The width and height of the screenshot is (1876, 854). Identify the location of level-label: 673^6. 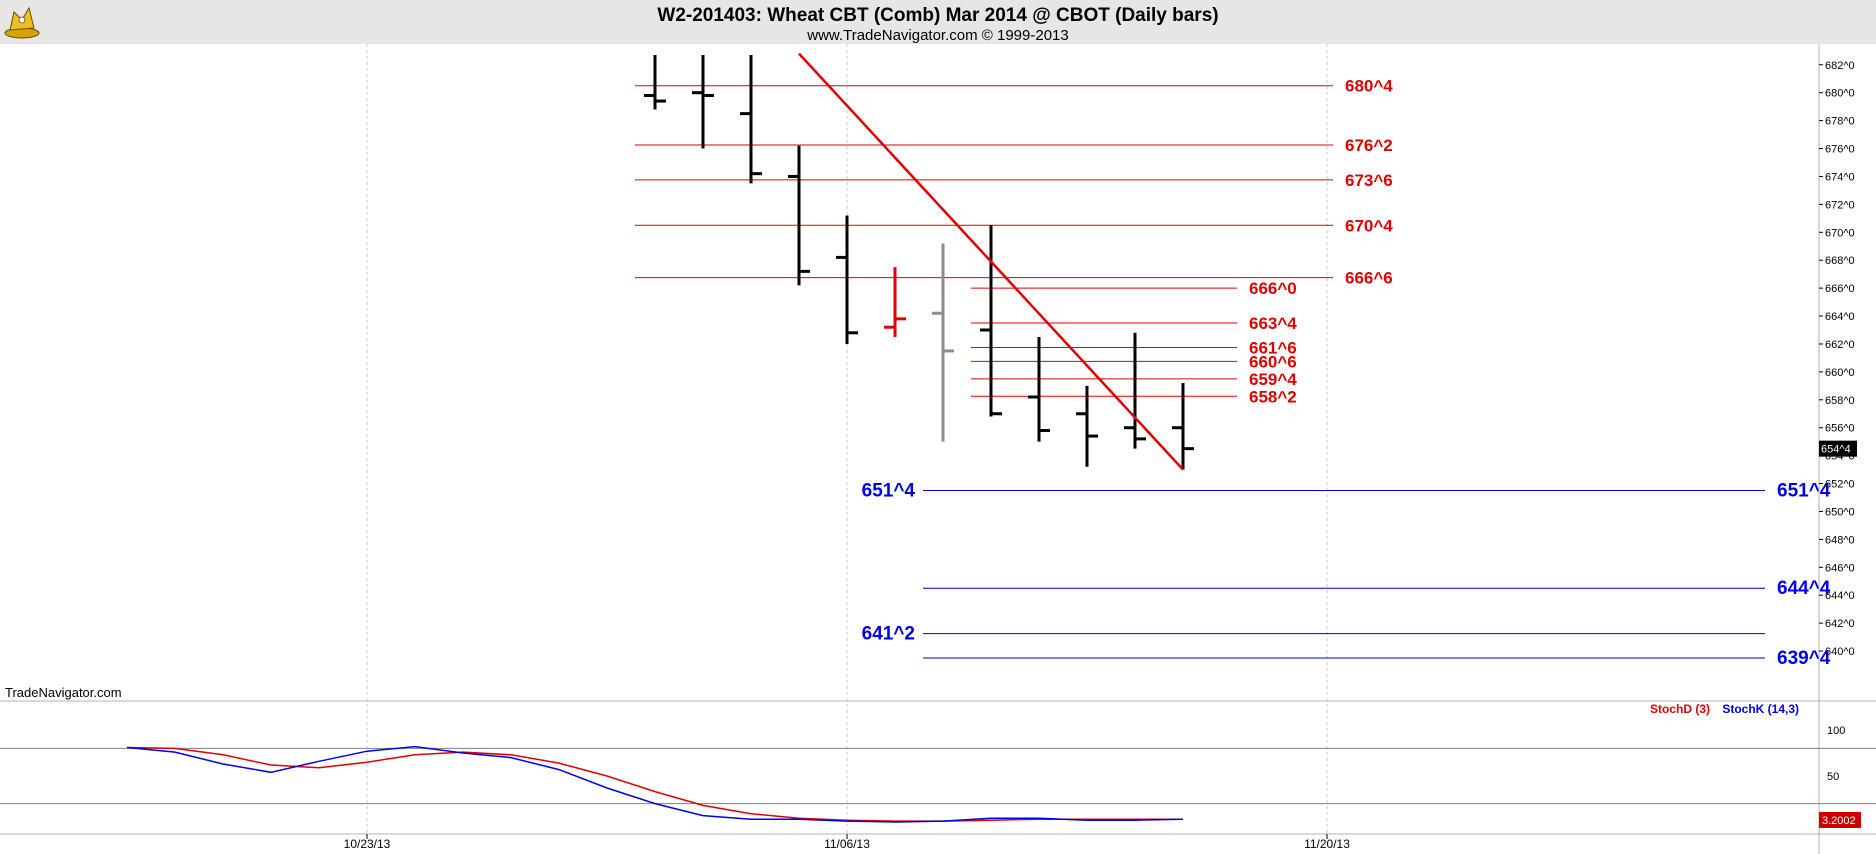
(1369, 180).